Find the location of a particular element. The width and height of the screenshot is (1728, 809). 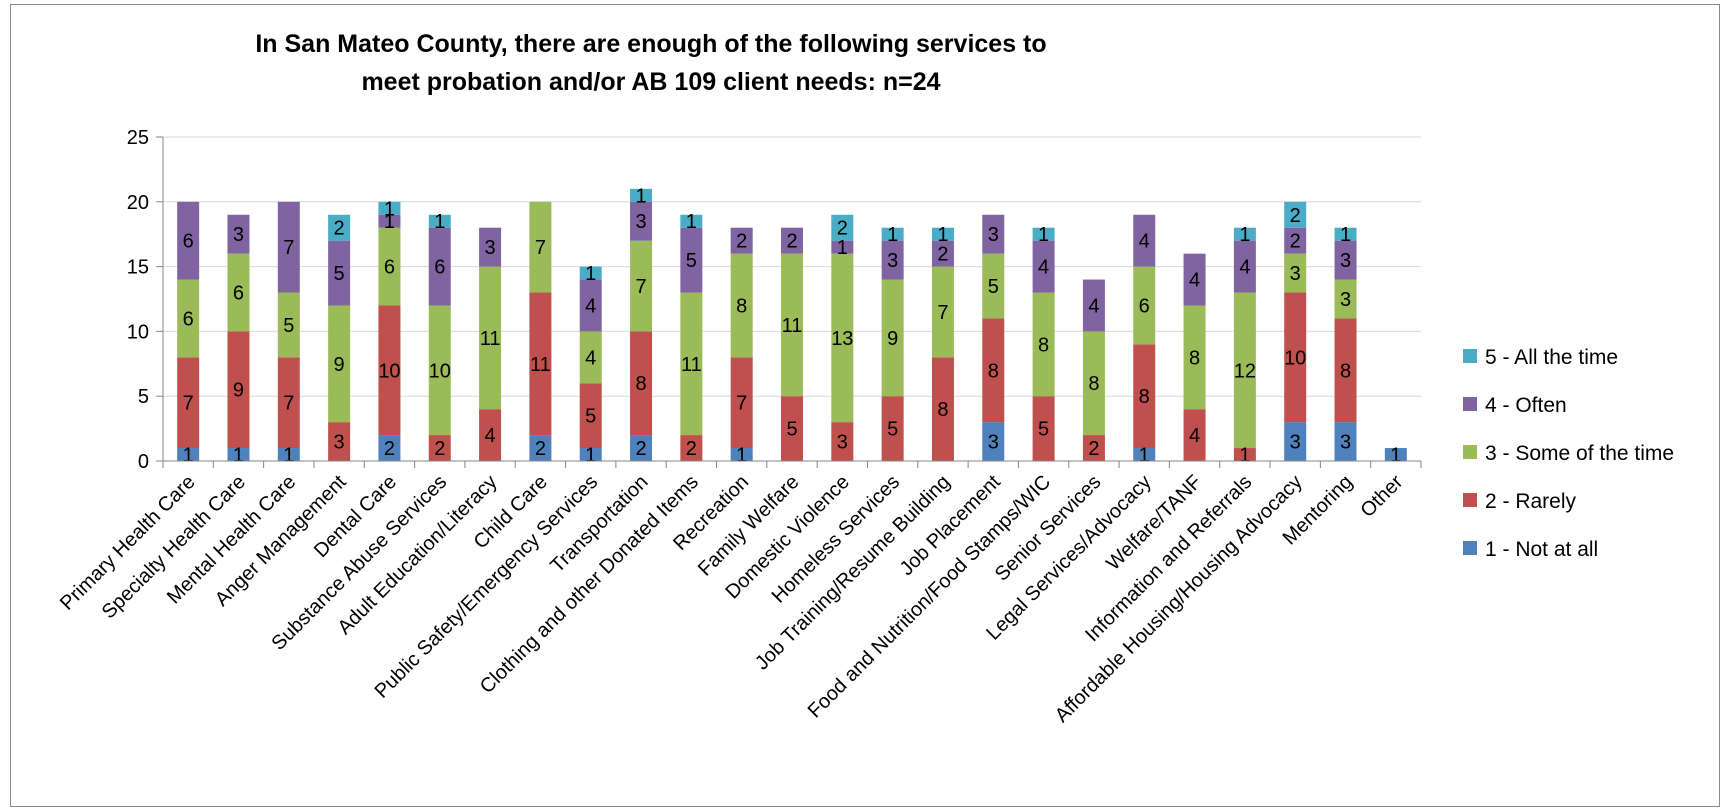

legend-label: 3 - Some of the time is located at coordinates (1579, 453).